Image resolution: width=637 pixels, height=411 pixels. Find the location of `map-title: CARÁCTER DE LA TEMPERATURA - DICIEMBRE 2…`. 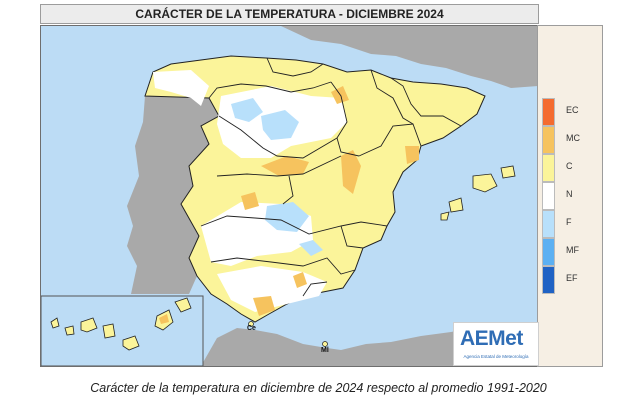

map-title: CARÁCTER DE LA TEMPERATURA - DICIEMBRE 2… is located at coordinates (289, 14).